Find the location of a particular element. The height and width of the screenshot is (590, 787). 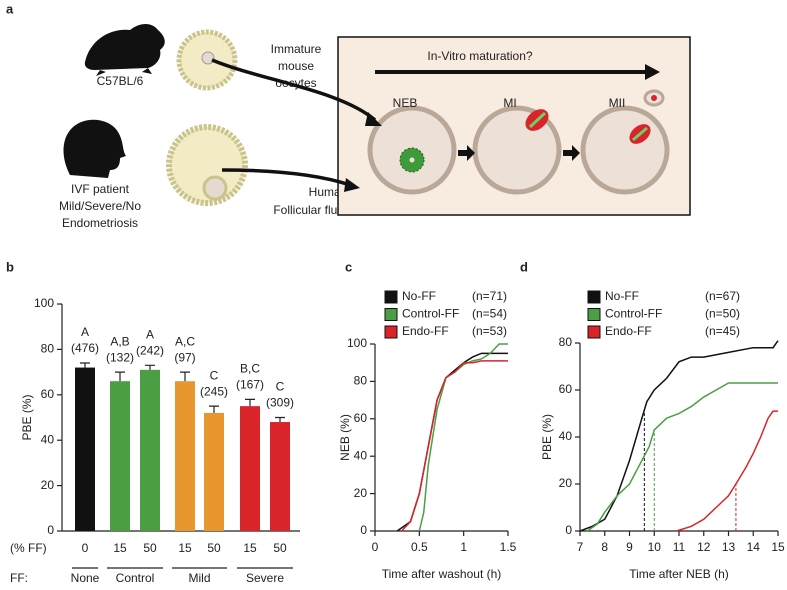

letter-label: A,C is located at coordinates (185, 341).